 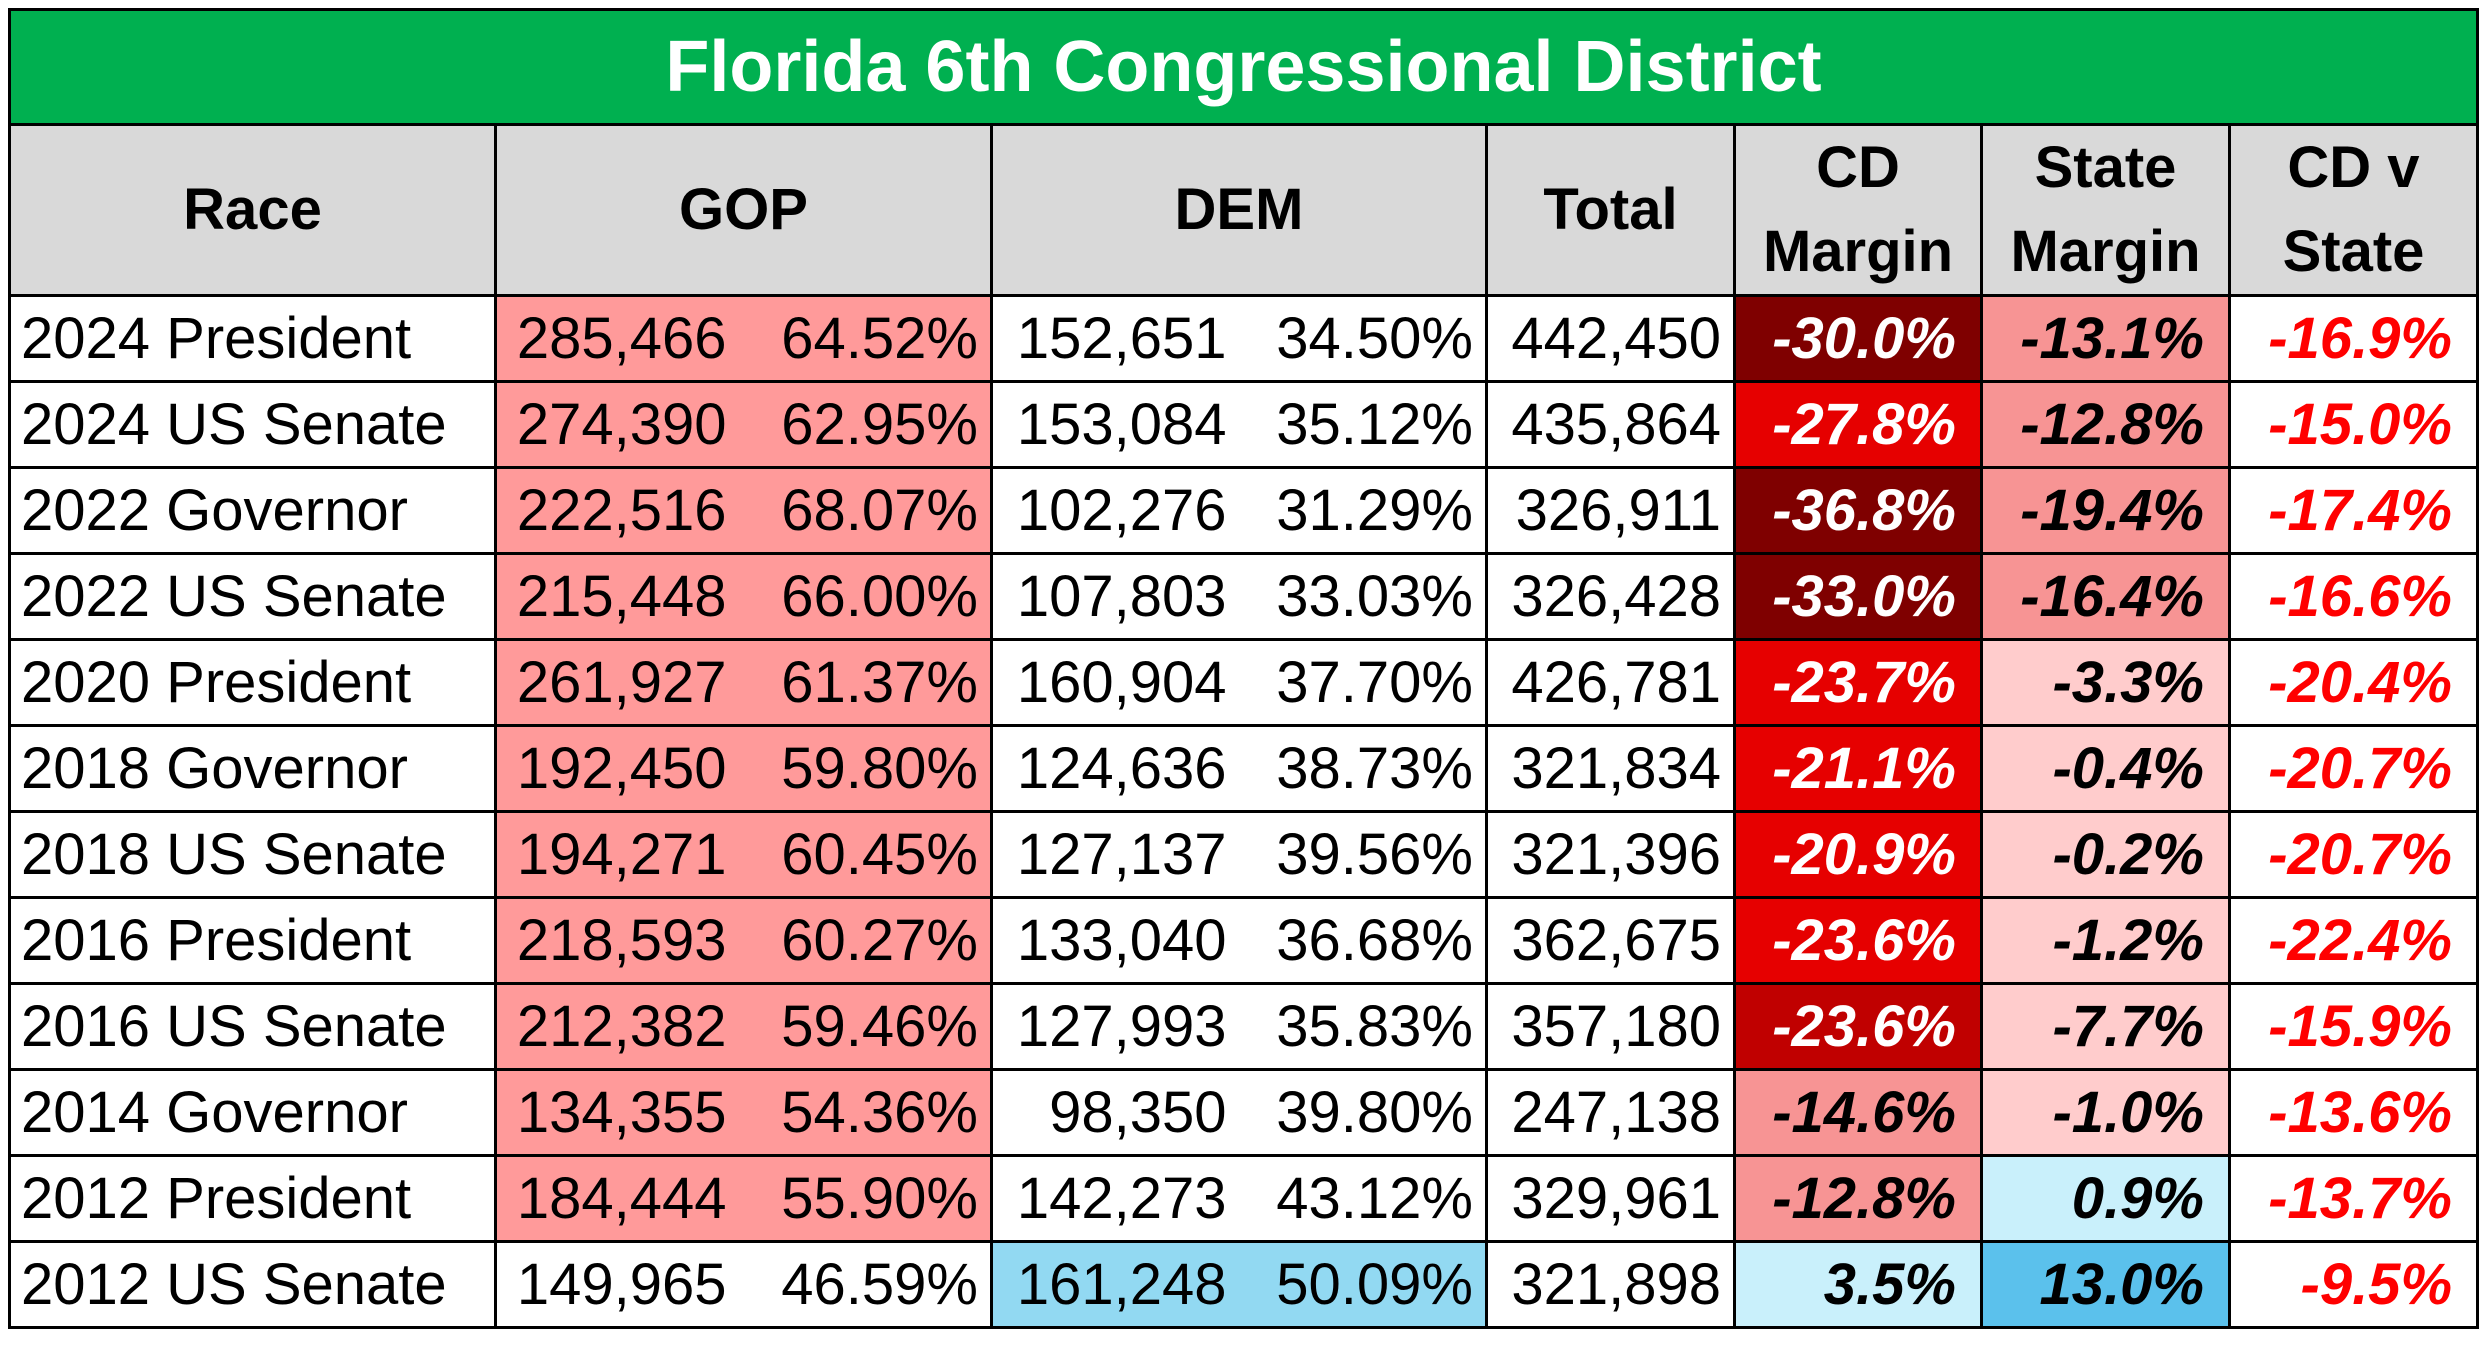 I want to click on cd-v-state-cell: -15.0%, so click(x=2353, y=425).